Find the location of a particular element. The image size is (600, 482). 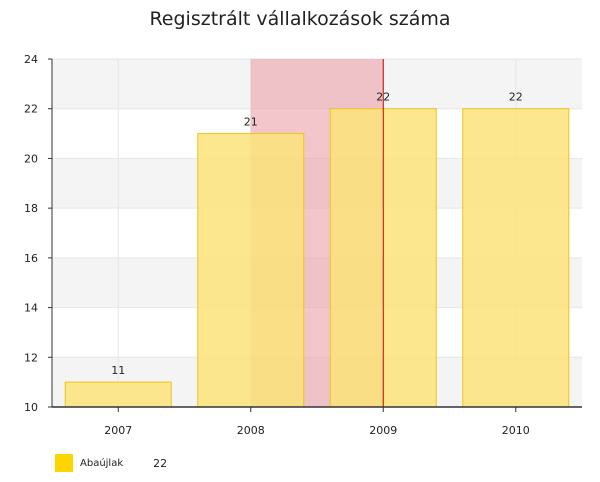

legend-value: 22 is located at coordinates (160, 463).